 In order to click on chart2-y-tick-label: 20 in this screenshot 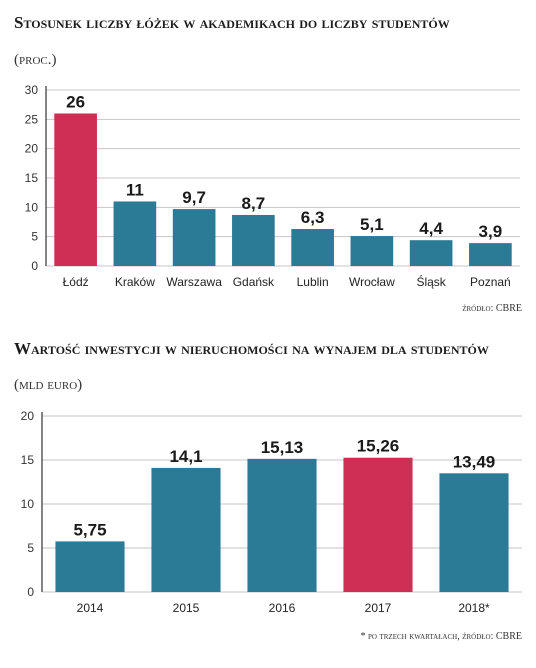, I will do `click(28, 416)`.